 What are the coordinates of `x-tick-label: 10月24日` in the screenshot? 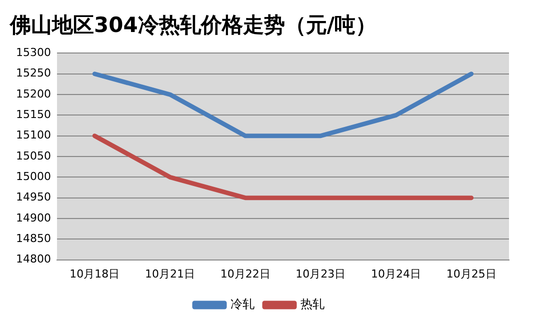 It's located at (396, 273).